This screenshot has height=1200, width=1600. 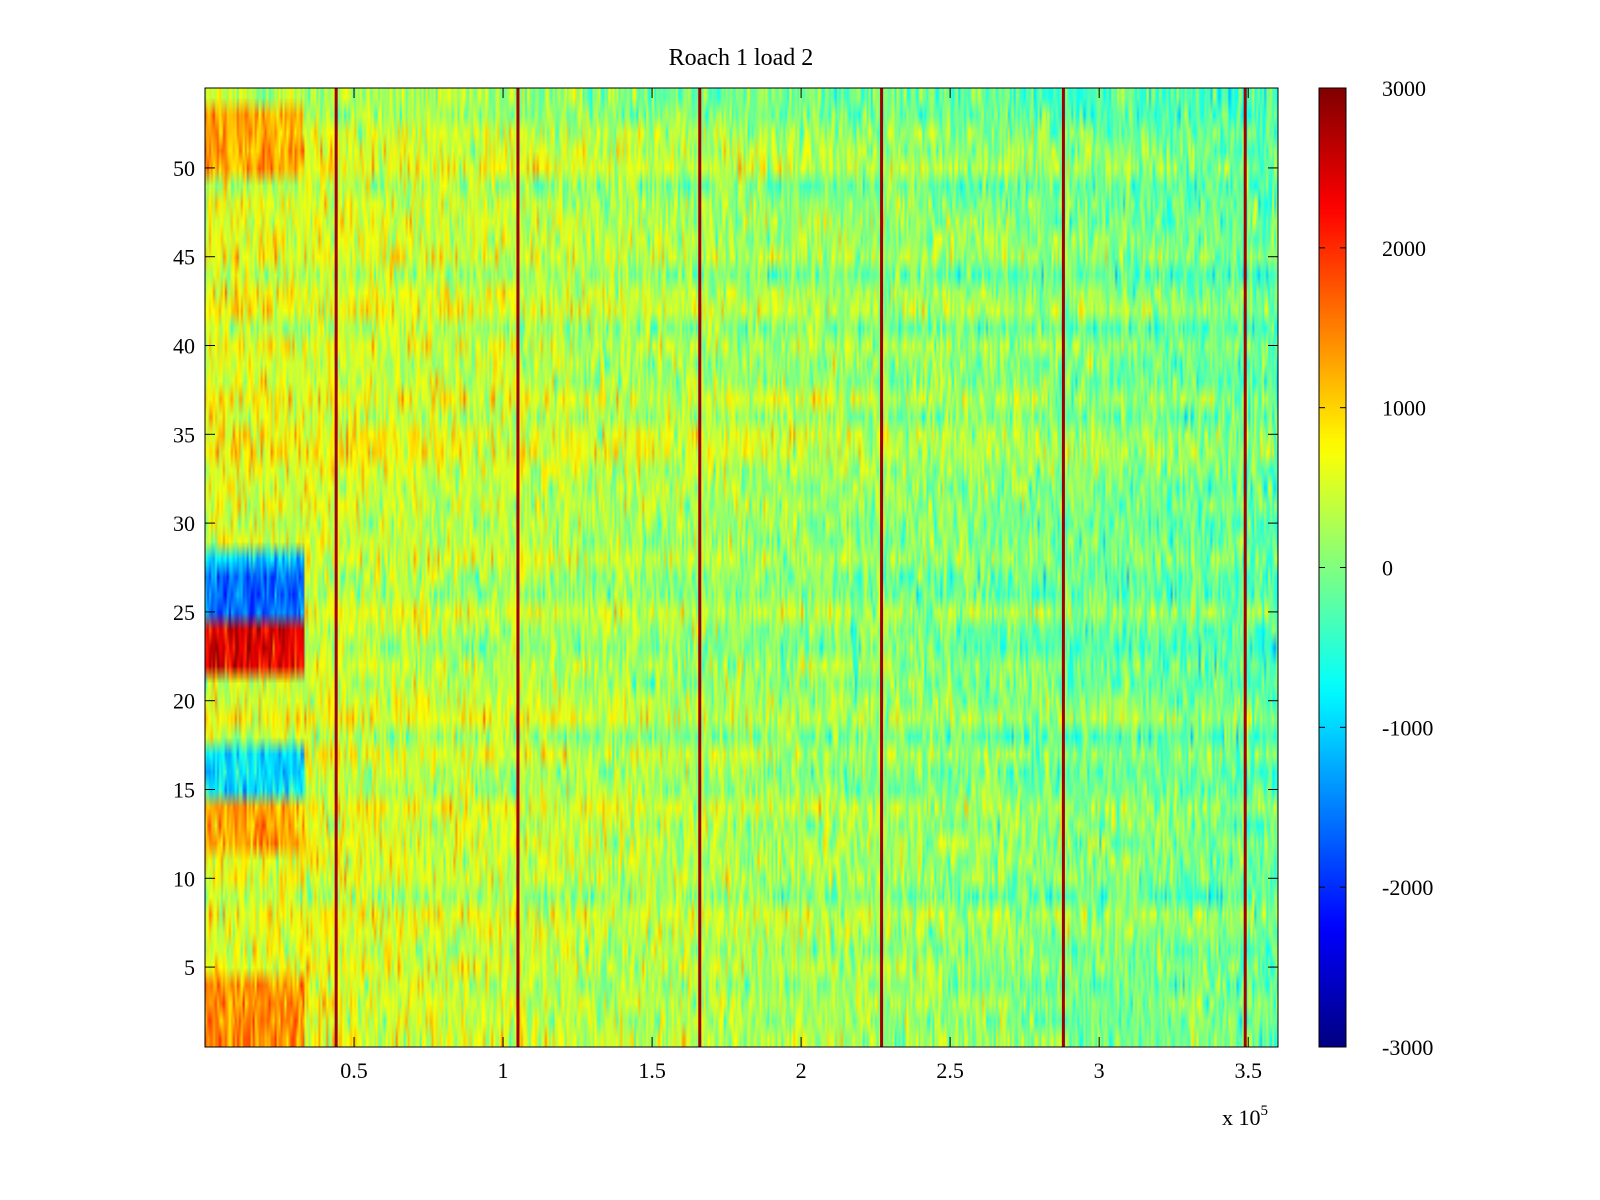 What do you see at coordinates (1376, 568) in the screenshot?
I see `colorbar-axis: 3000 2000 1000 0 -1000 -2000 -3000` at bounding box center [1376, 568].